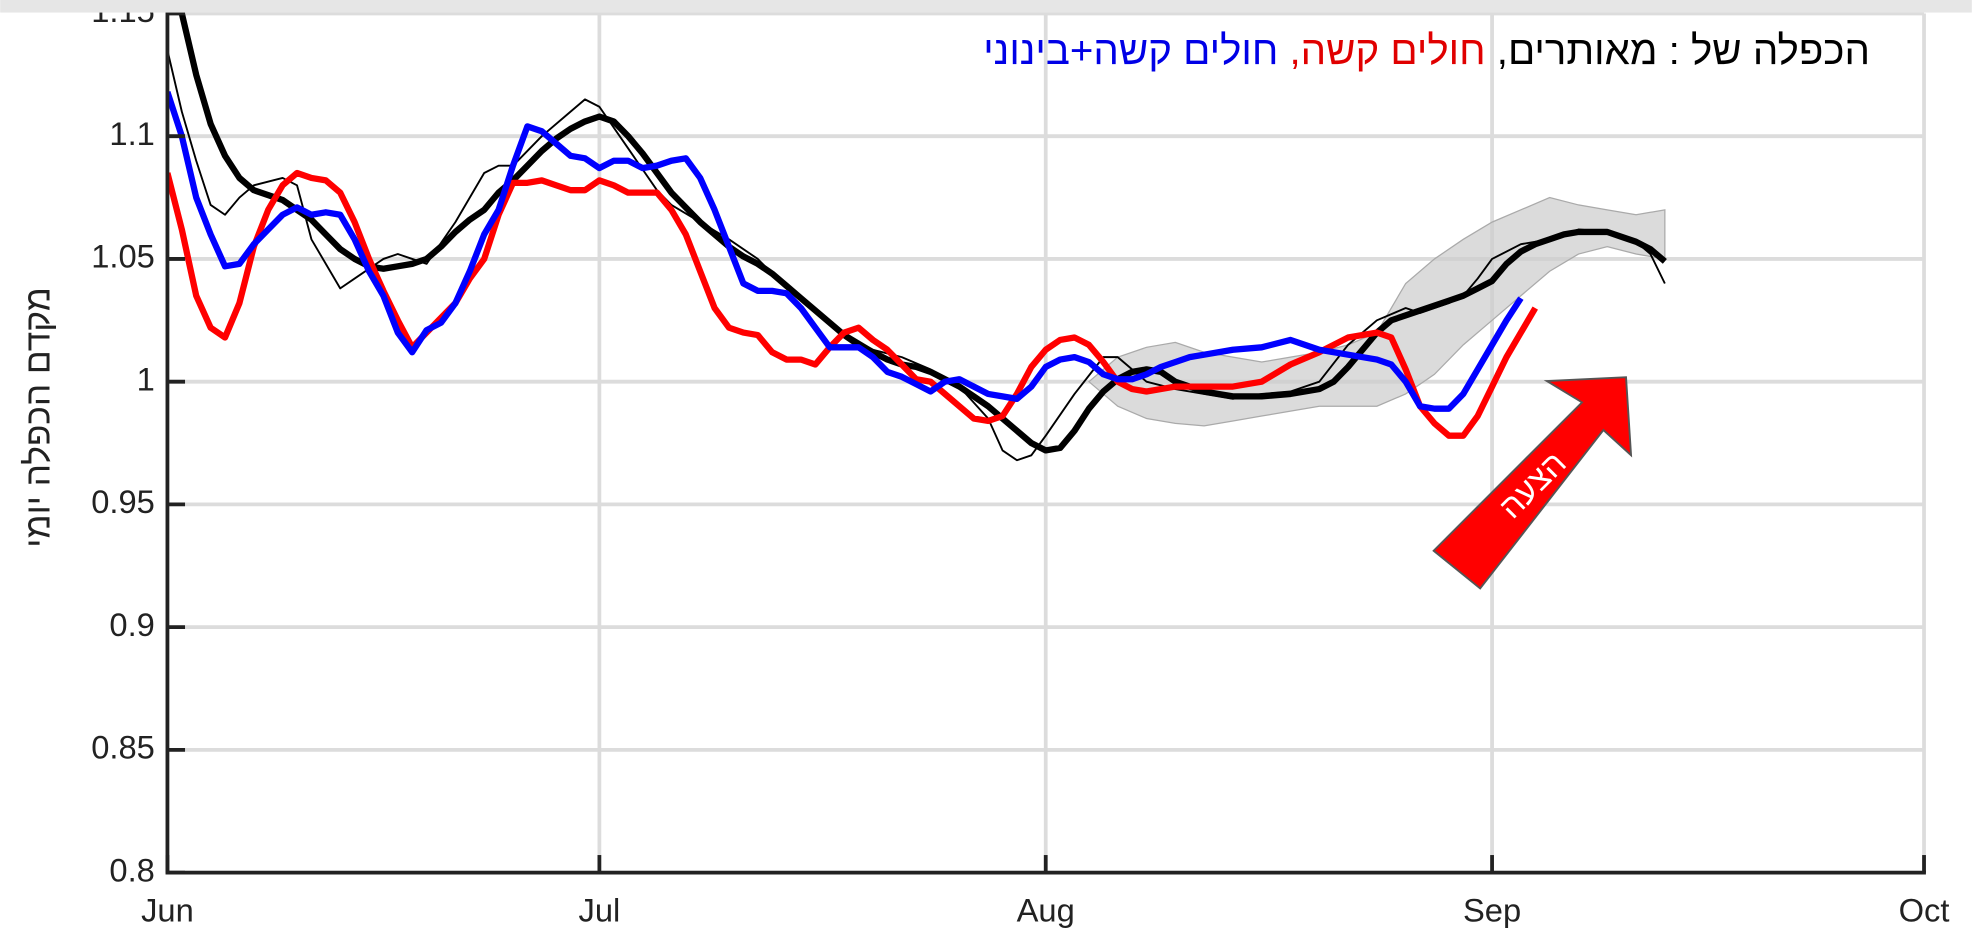 The height and width of the screenshot is (933, 1972). Describe the element at coordinates (123, 501) in the screenshot. I see `y-tick-label: 0.95` at that location.